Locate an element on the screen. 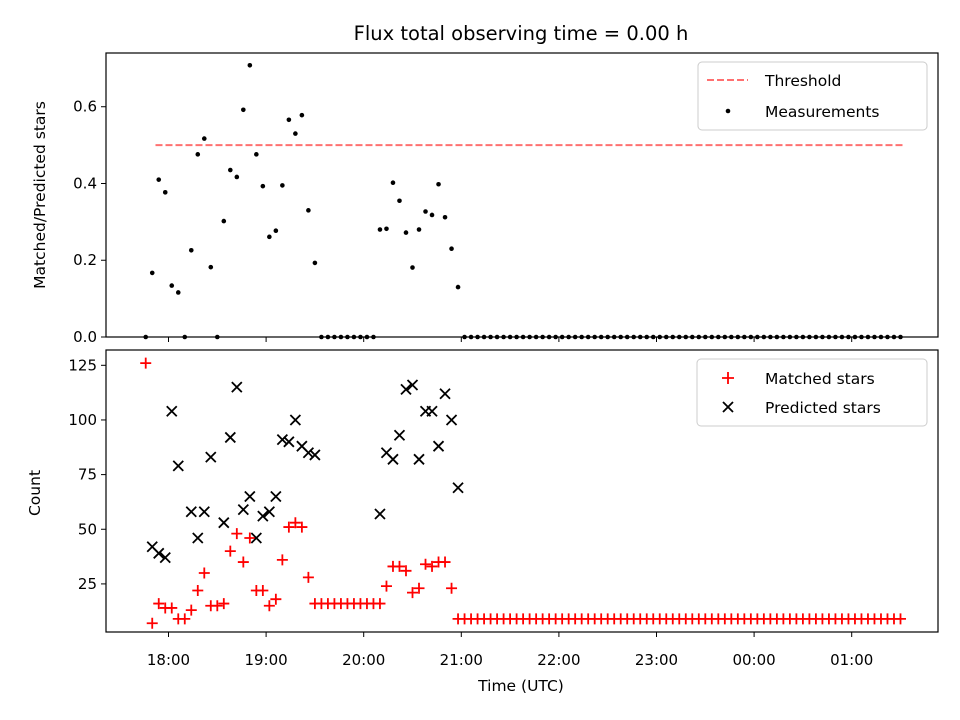 The height and width of the screenshot is (720, 960). legend-measurement-marker is located at coordinates (728, 111).